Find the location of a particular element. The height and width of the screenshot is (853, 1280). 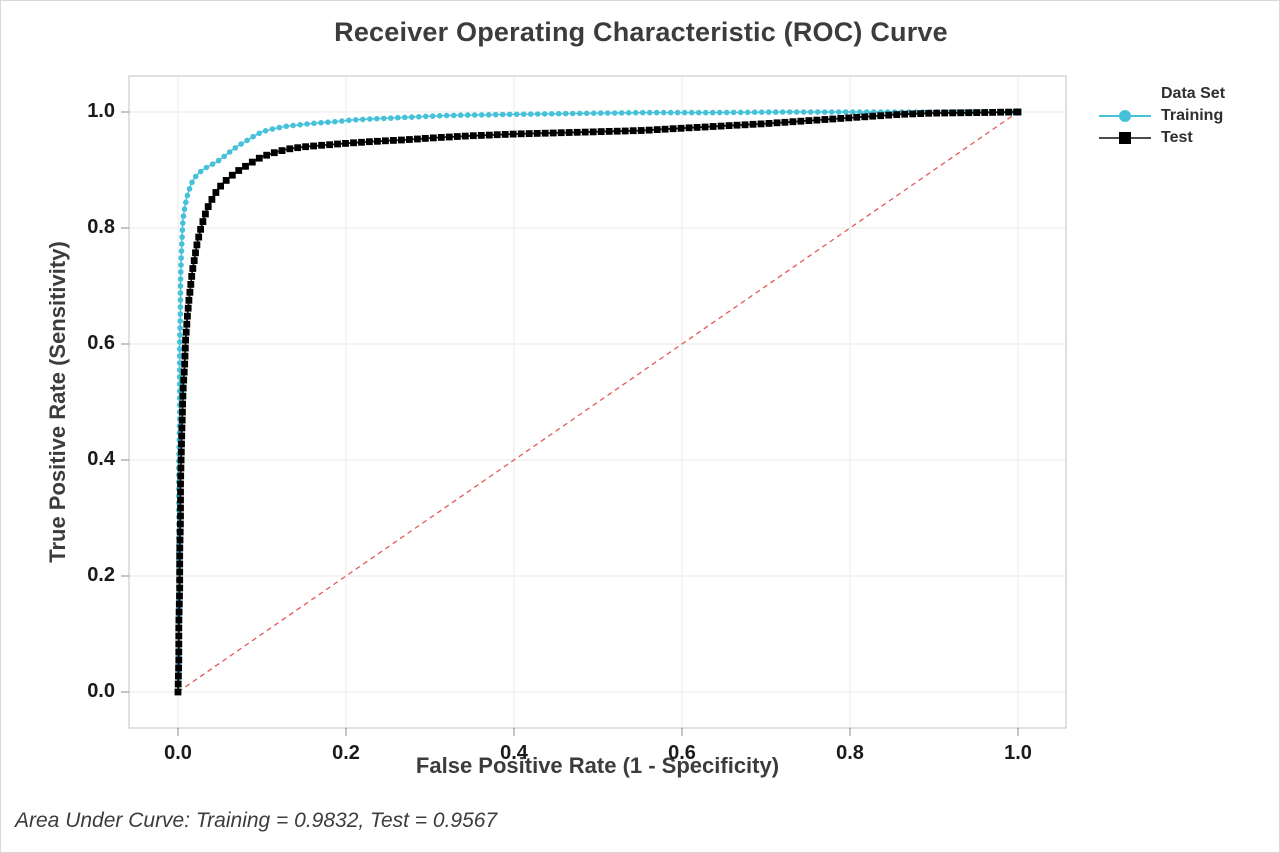

legend: Data Set Training Test is located at coordinates (1162, 117).